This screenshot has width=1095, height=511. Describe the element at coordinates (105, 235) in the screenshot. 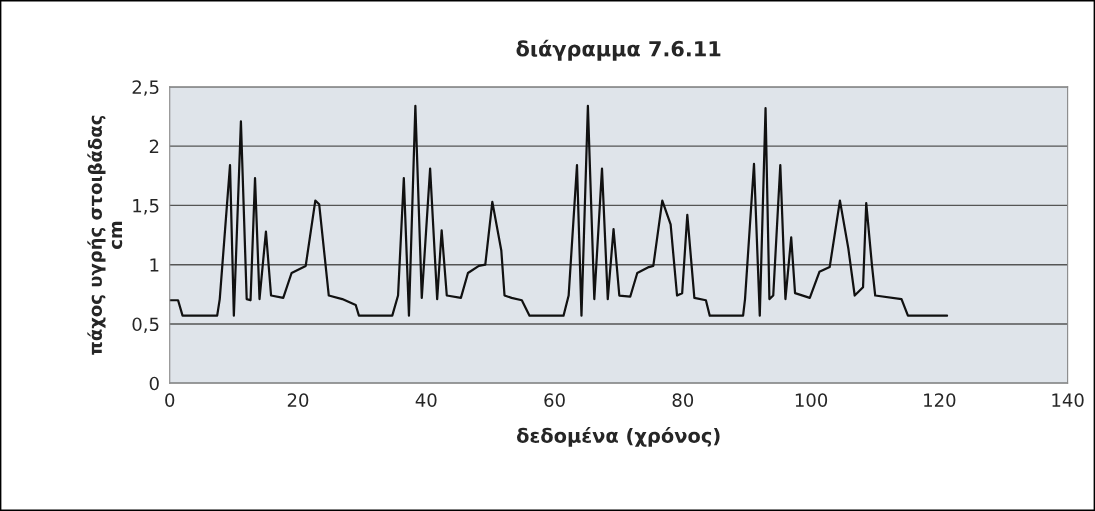

I see `y-axis-title: πάχος υγρής στοιβάδας cm` at that location.